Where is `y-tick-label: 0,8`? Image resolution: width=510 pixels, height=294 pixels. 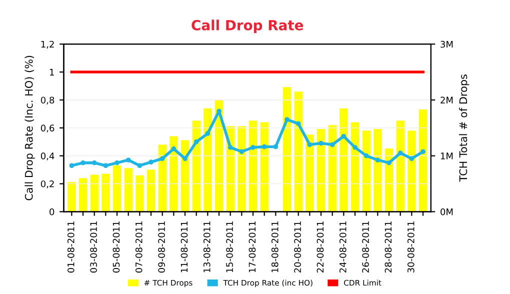 y-tick-label: 0,8 is located at coordinates (47, 100).